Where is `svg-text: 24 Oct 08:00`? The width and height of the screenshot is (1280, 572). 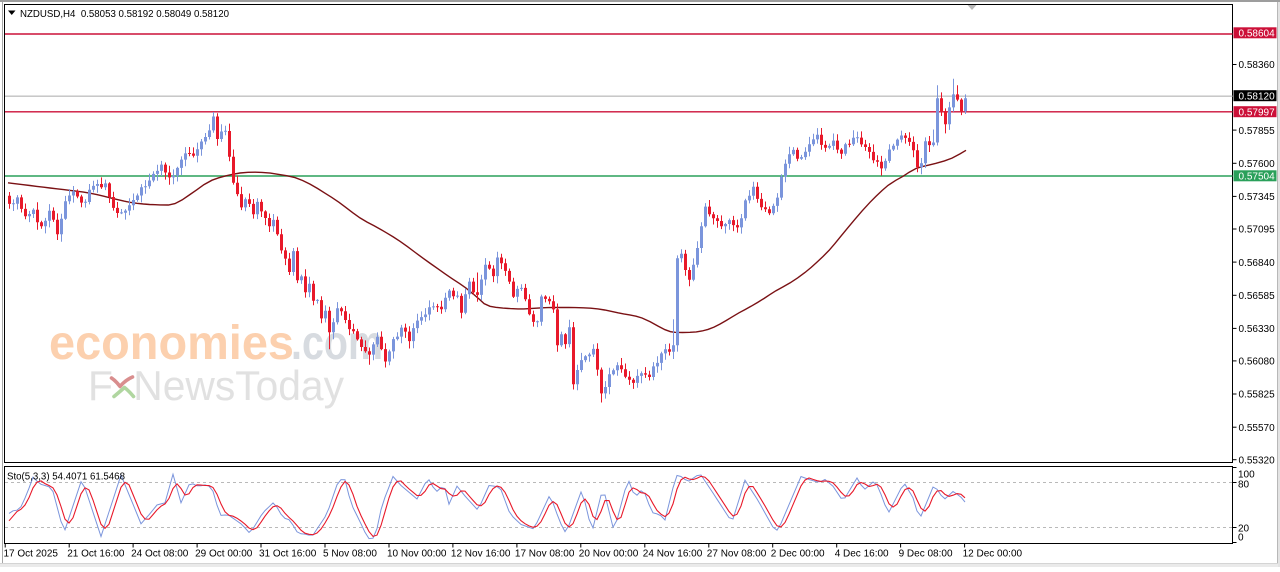 svg-text: 24 Oct 08:00 is located at coordinates (160, 554).